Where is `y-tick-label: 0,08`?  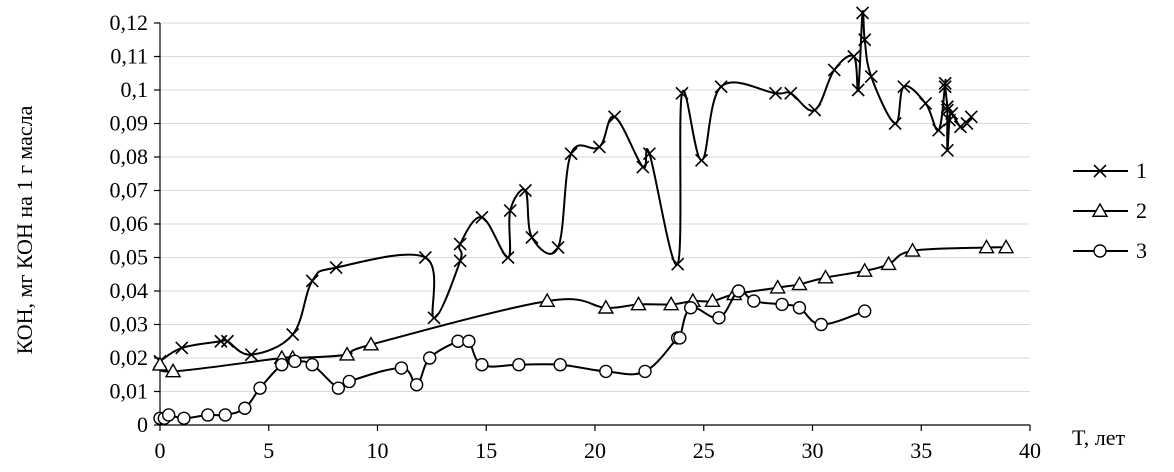 y-tick-label: 0,08 is located at coordinates (129, 156).